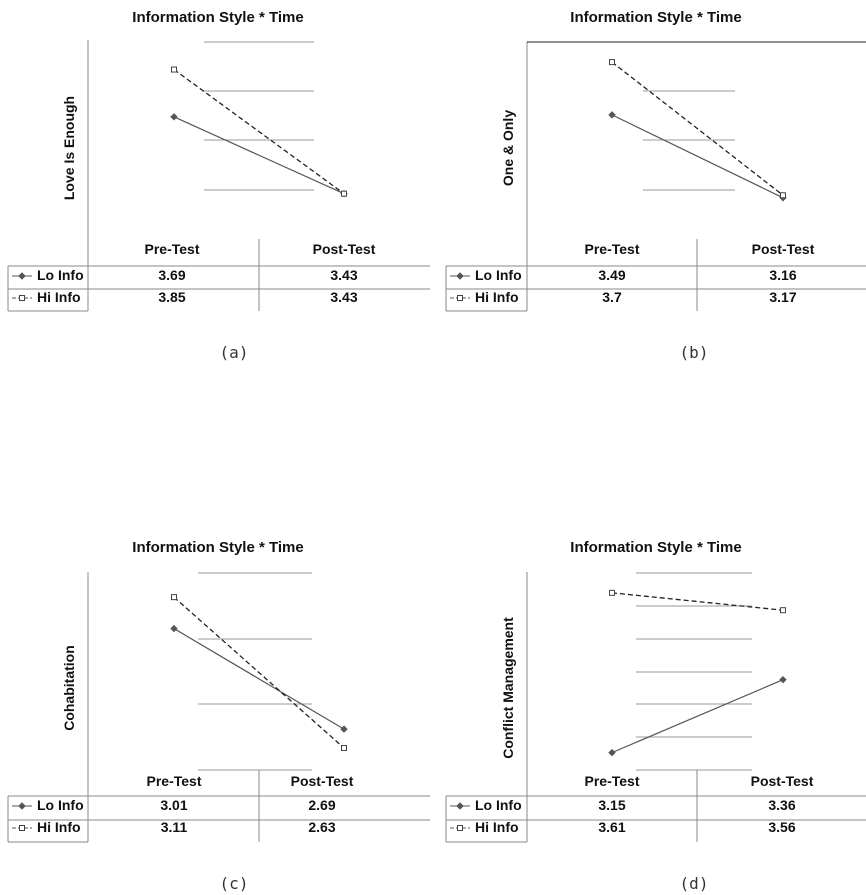  I want to click on table-cell-pre: 3.15, so click(611, 805).